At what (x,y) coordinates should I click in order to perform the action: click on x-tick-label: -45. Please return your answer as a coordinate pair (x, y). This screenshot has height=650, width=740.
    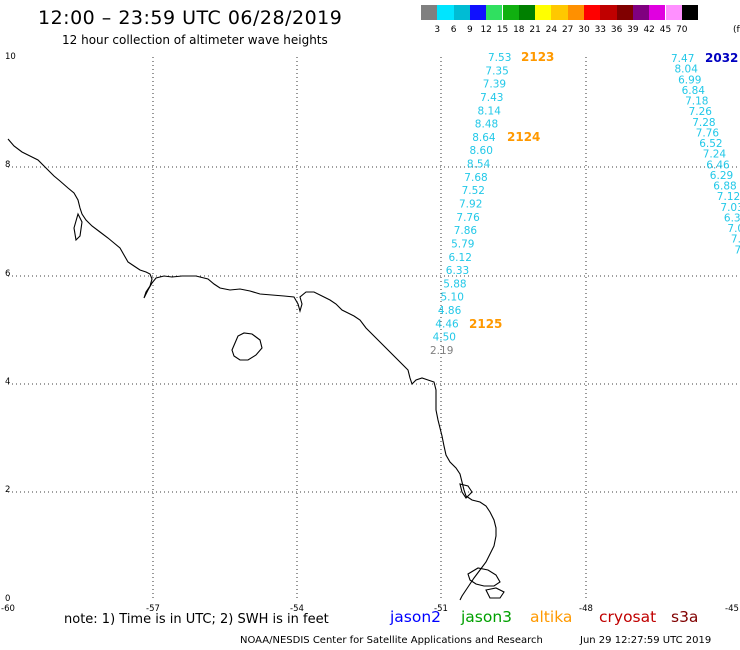
    Looking at the image, I should click on (732, 609).